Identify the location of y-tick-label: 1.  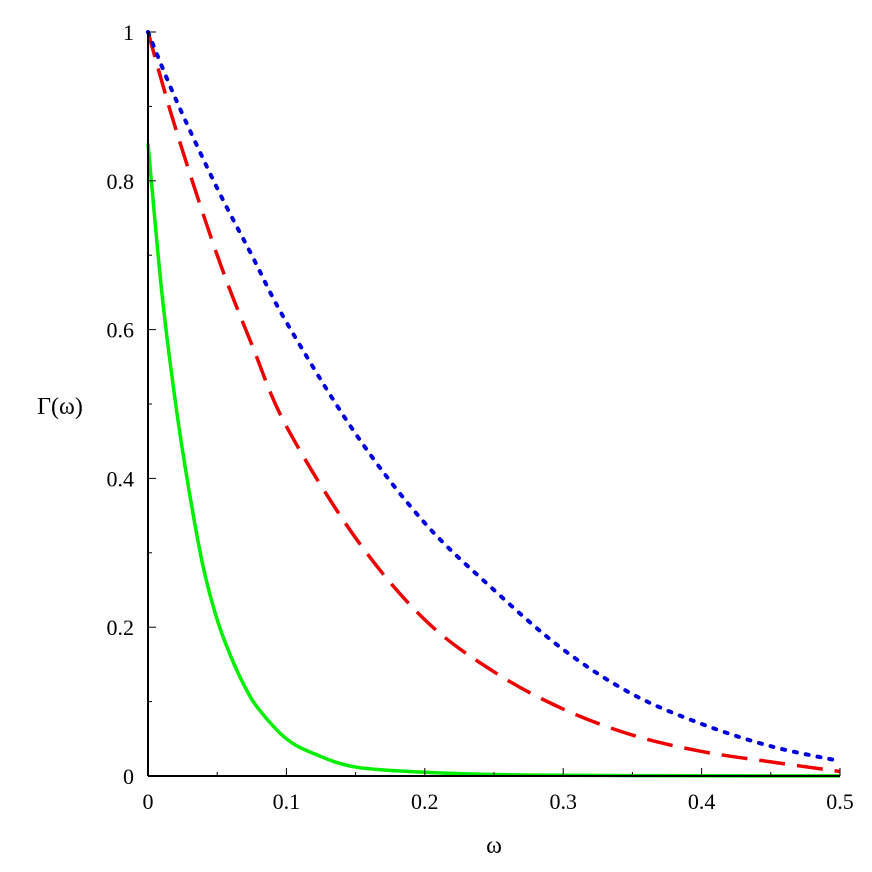
(128, 32).